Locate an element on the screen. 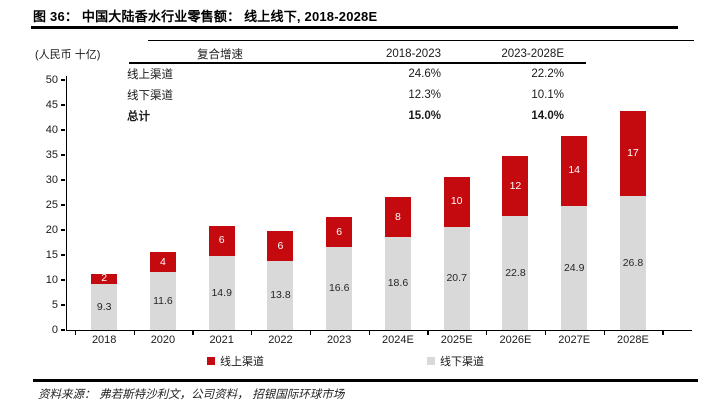 This screenshot has width=701, height=417. bar-segment-online-2028E: 17 is located at coordinates (632, 153).